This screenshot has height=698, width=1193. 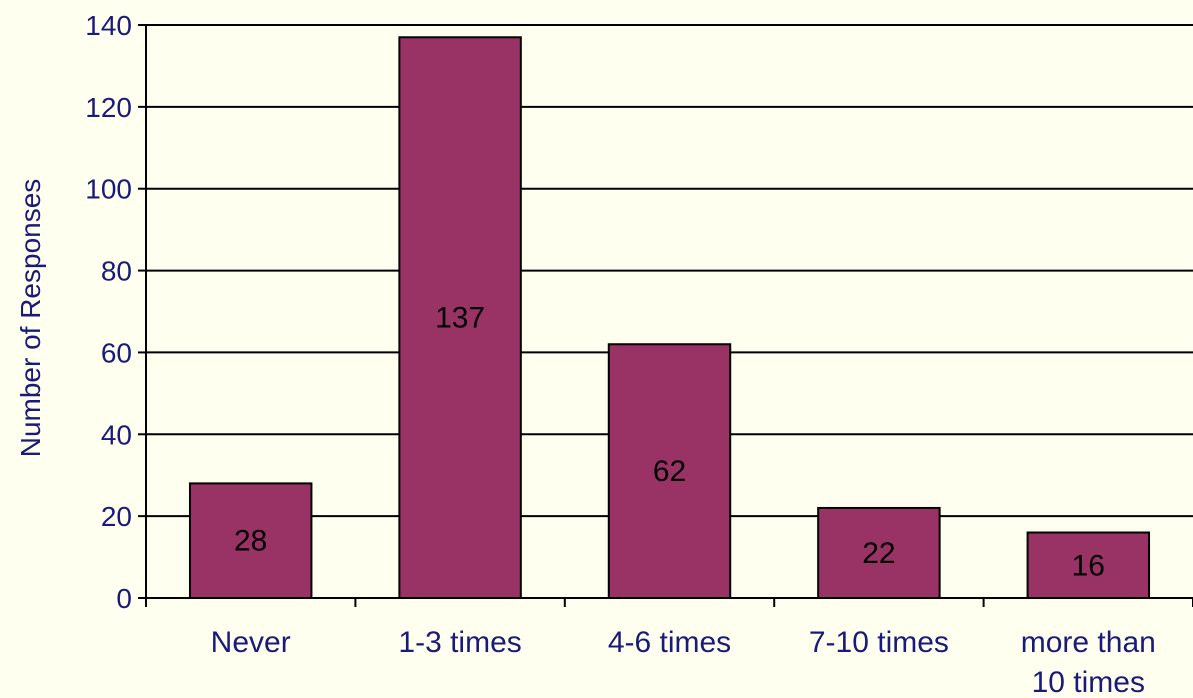 What do you see at coordinates (116, 516) in the screenshot?
I see `y-tick-label: 20` at bounding box center [116, 516].